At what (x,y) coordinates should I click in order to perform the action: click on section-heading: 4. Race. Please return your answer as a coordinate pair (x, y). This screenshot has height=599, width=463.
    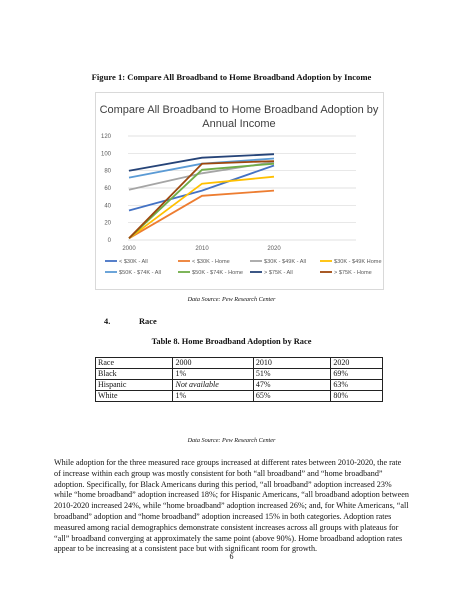
    Looking at the image, I should click on (130, 321).